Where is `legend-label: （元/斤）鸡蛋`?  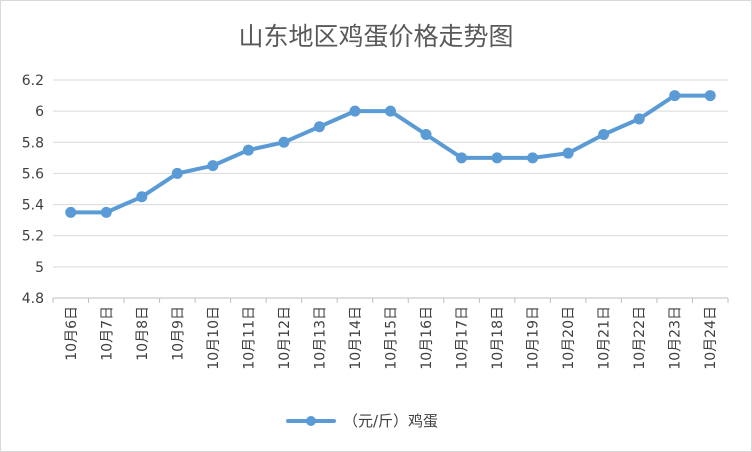
legend-label: （元/斤）鸡蛋 is located at coordinates (390, 421).